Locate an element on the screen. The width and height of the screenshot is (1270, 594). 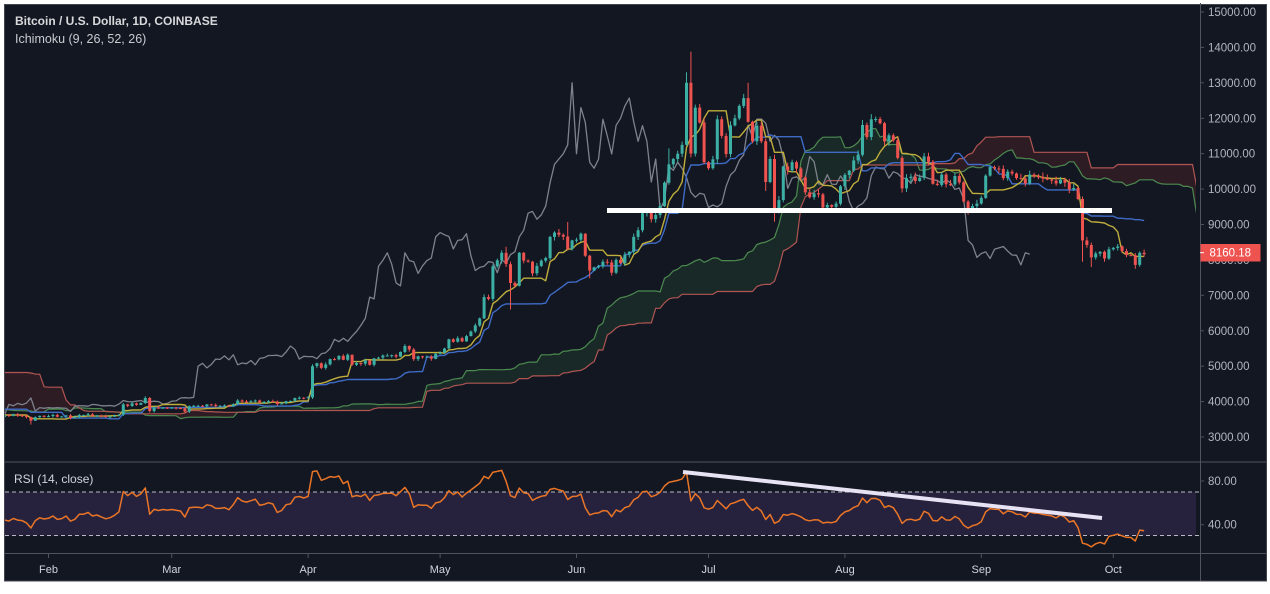
svg-text: RSI (14, close) is located at coordinates (53, 479).